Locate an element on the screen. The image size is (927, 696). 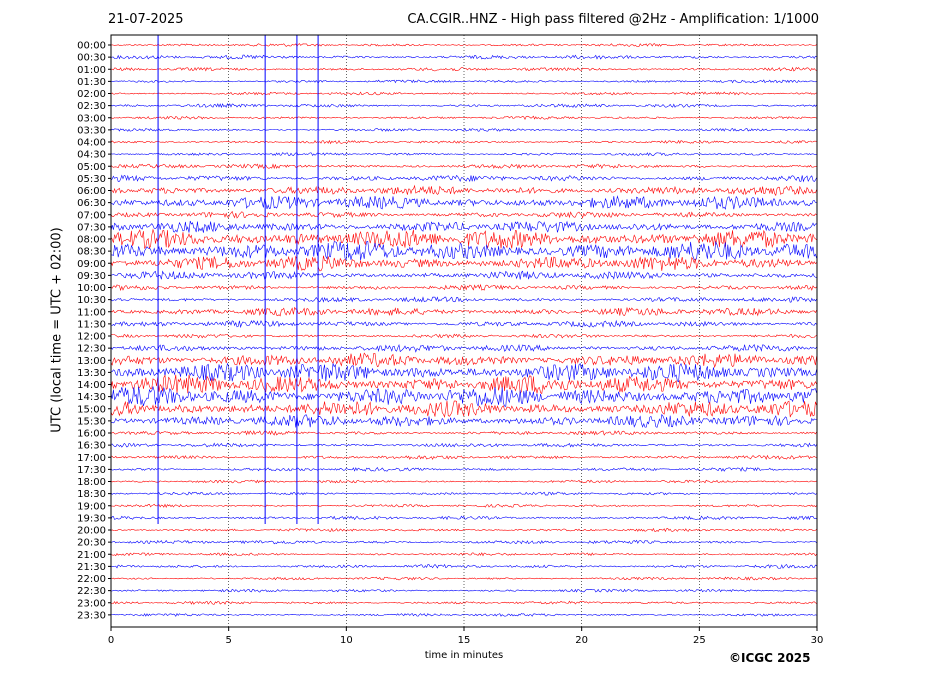
y-tick-label: 19:30 is located at coordinates (91, 518).